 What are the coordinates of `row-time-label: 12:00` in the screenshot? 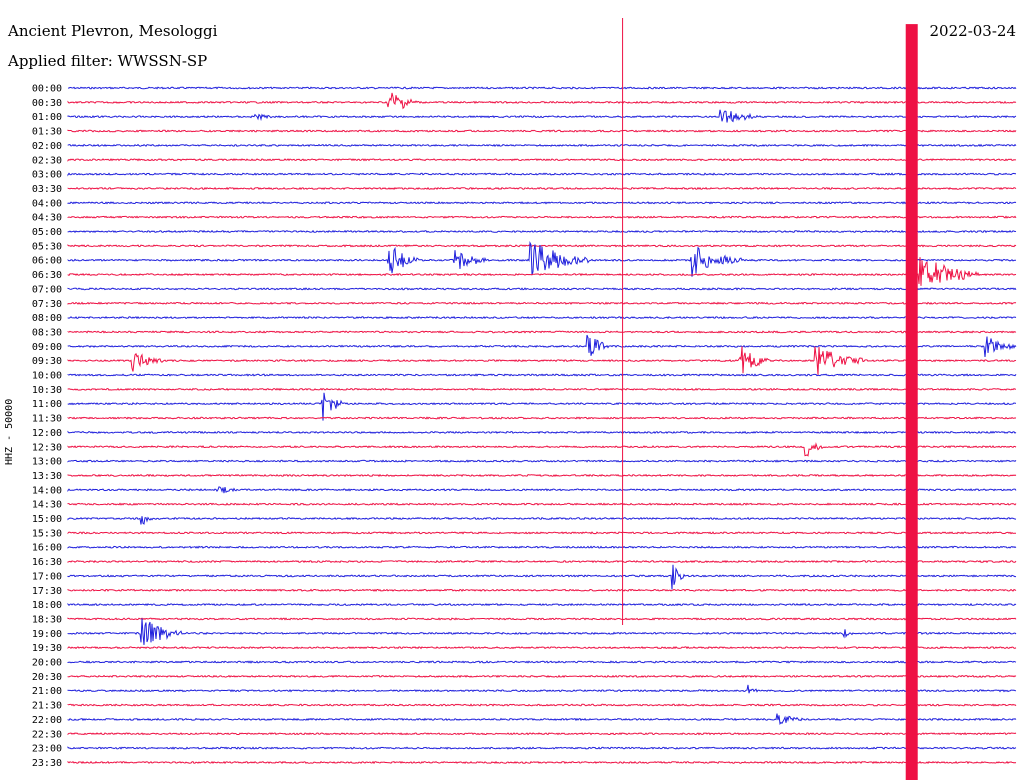 It's located at (47, 433).